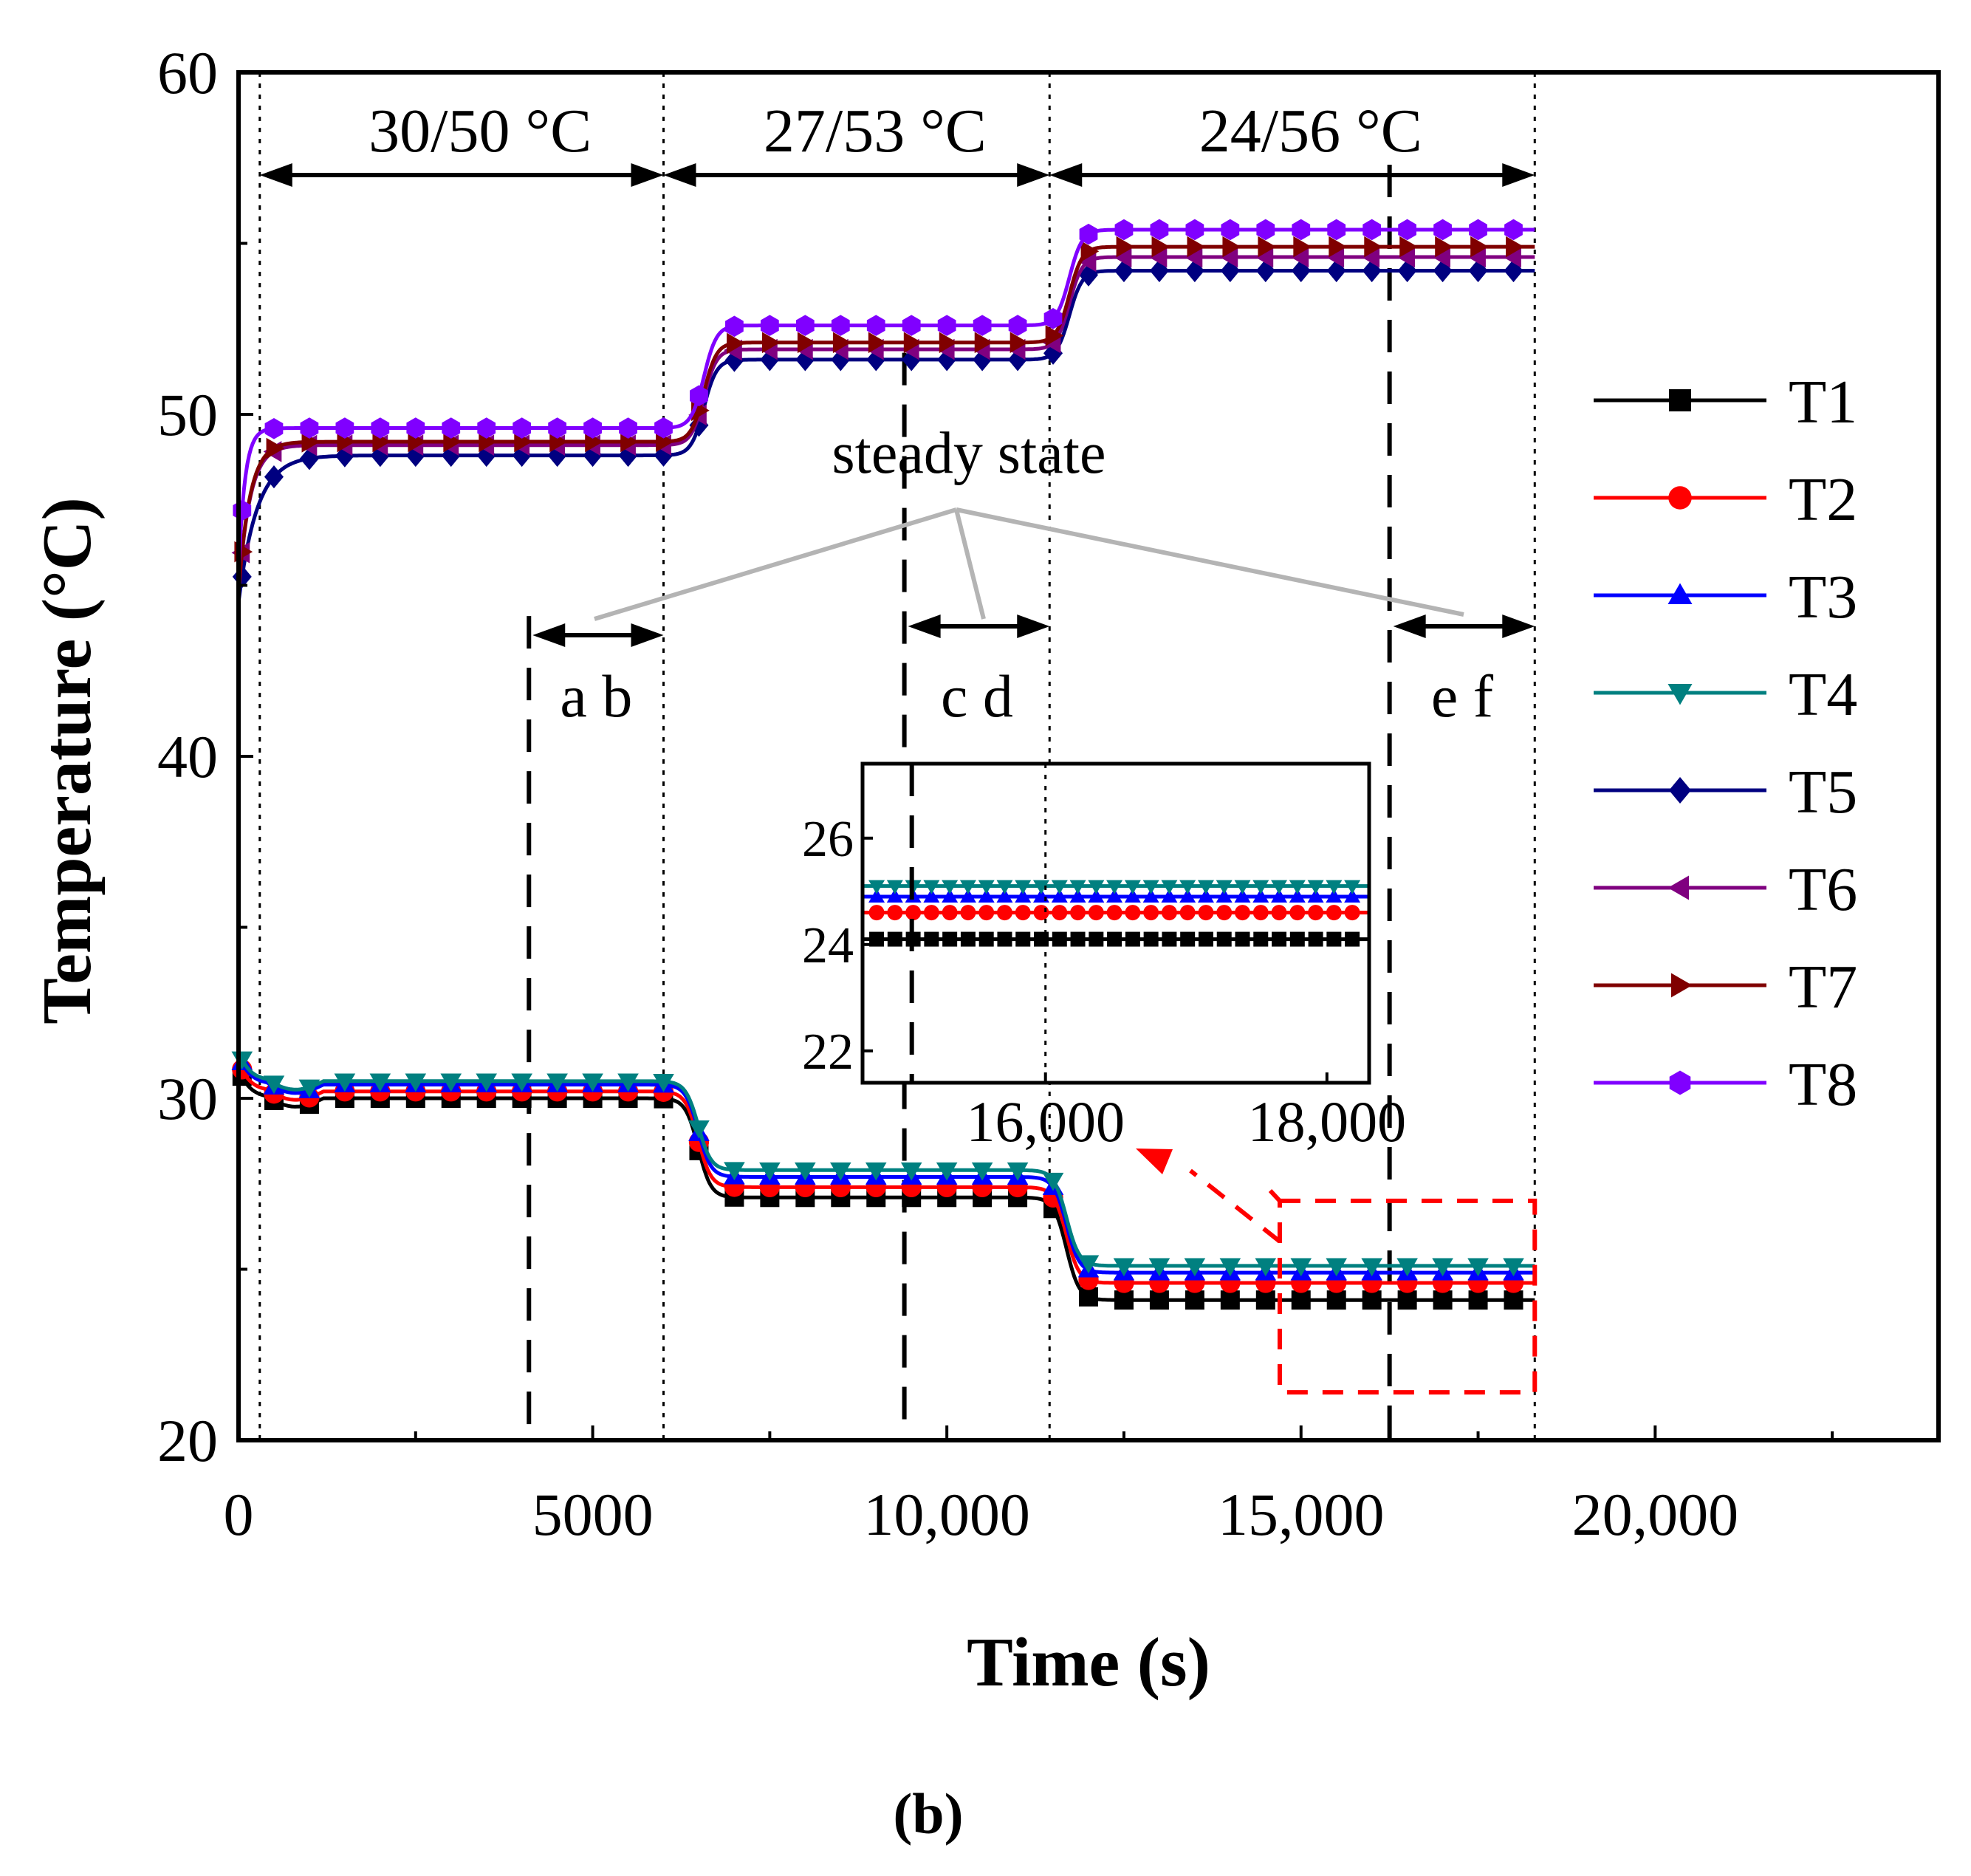 Image resolution: width=1971 pixels, height=1876 pixels. What do you see at coordinates (928, 1813) in the screenshot?
I see `panel-label: (b)` at bounding box center [928, 1813].